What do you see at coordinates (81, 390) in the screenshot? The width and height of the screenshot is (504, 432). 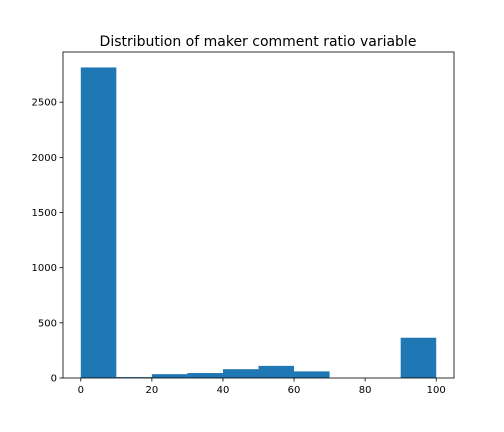 I see `x-tick-label: 0` at bounding box center [81, 390].